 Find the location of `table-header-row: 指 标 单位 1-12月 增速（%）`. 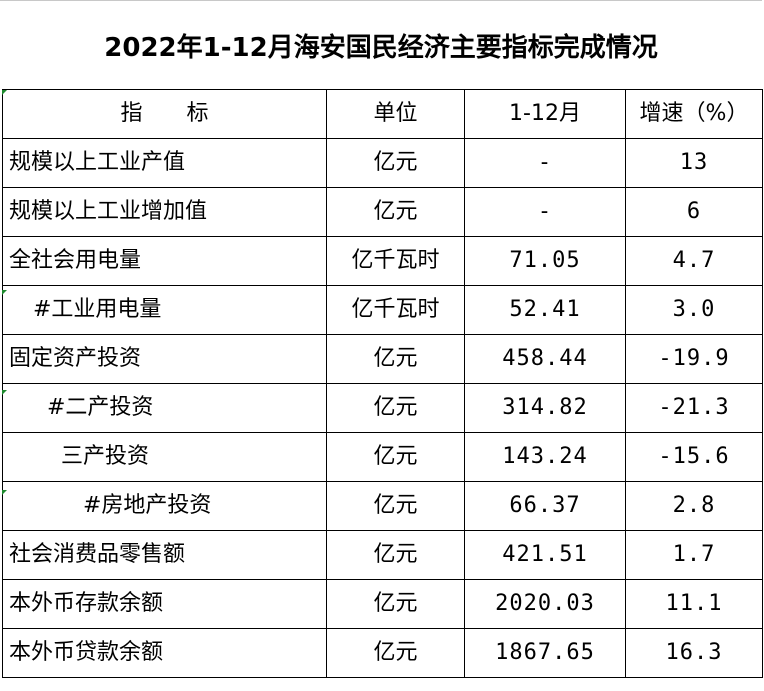

table-header-row: 指 标 单位 1-12月 增速（%） is located at coordinates (382, 114).